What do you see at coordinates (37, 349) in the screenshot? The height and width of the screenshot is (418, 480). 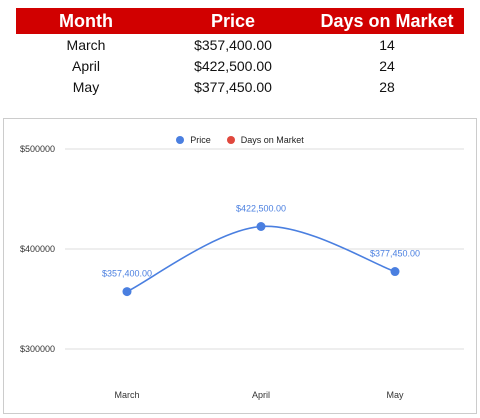 I see `y-tick-label: $300000` at bounding box center [37, 349].